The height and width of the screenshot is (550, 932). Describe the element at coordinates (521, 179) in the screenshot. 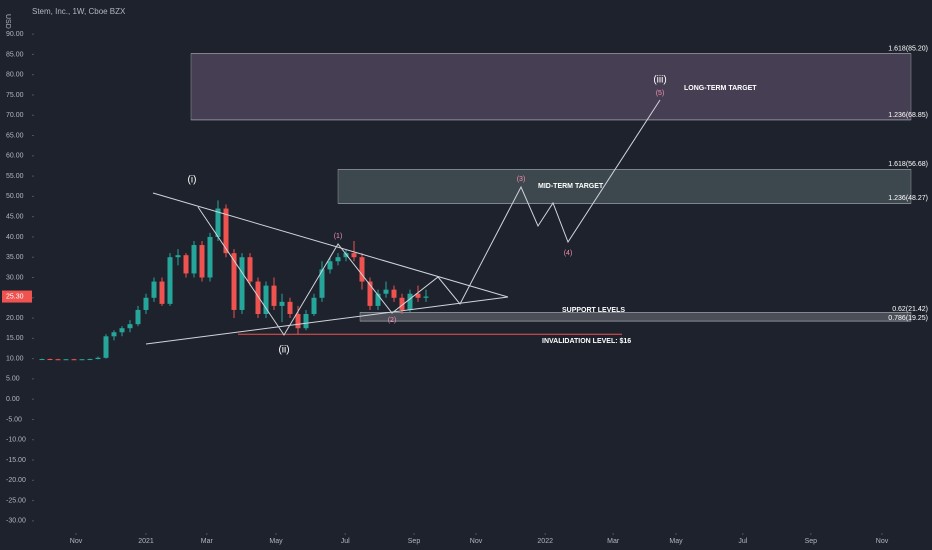

I see `wave-label: (3)` at that location.